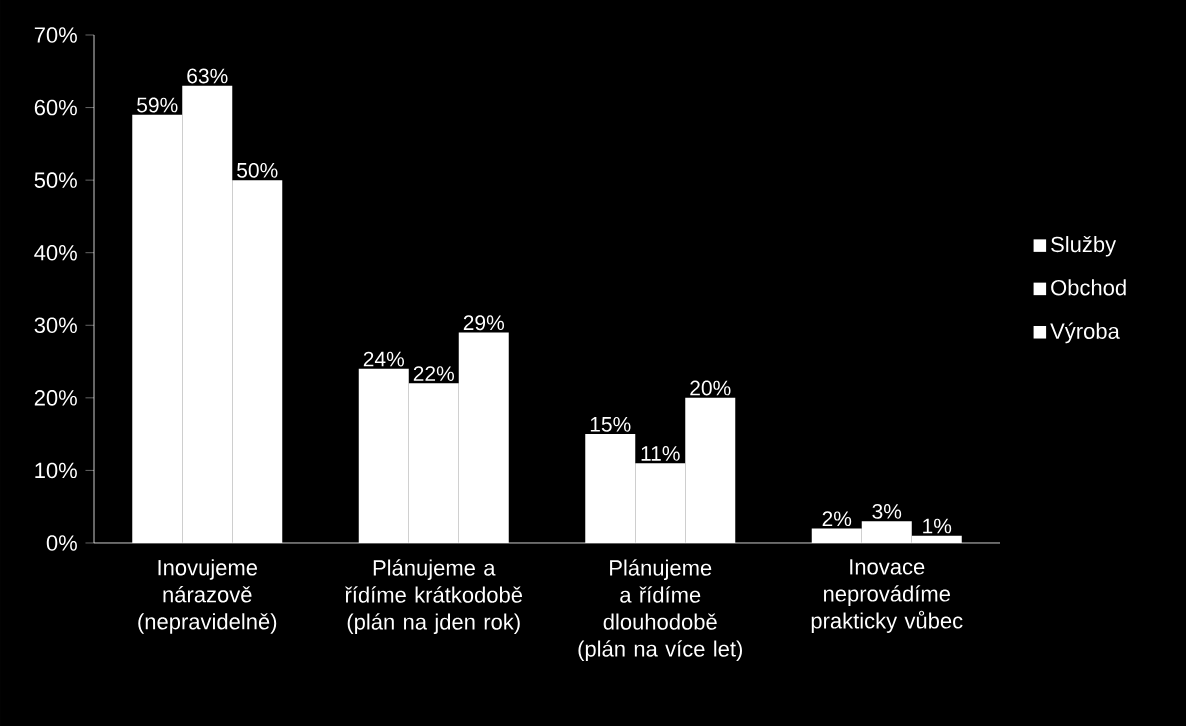 Image resolution: width=1186 pixels, height=726 pixels. I want to click on y-tick-label: 60%, so click(55, 107).